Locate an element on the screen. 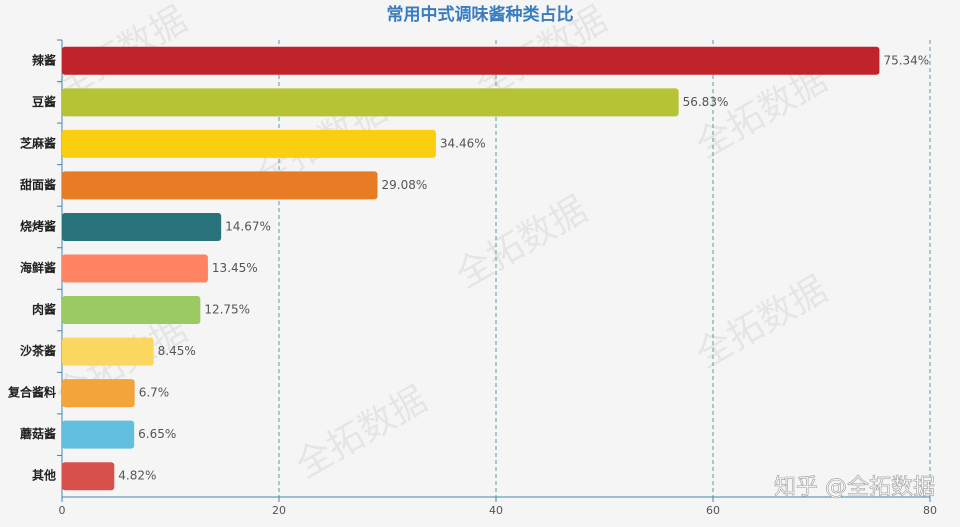 The width and height of the screenshot is (960, 527). data-label: 75.34% is located at coordinates (906, 60).